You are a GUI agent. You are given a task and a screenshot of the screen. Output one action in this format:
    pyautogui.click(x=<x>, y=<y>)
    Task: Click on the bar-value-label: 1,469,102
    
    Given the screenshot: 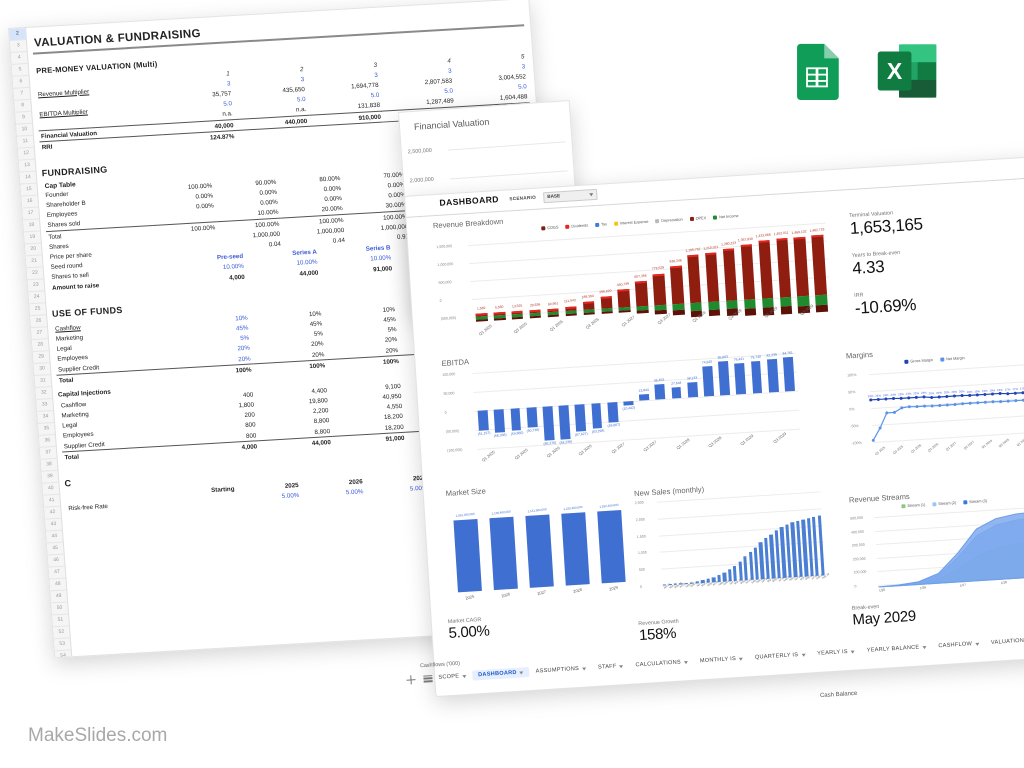 What is the action you would take?
    pyautogui.click(x=799, y=231)
    